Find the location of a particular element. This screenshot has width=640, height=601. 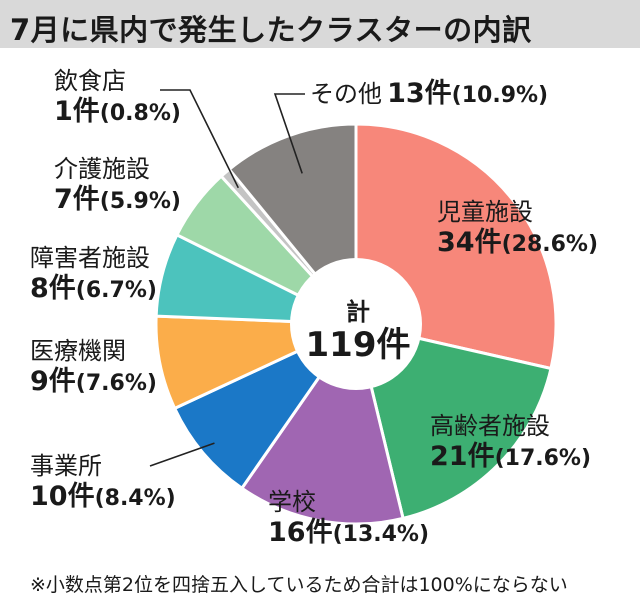

title-bar: 7月に県内で発生したクラスターの内訳 is located at coordinates (320, 24).